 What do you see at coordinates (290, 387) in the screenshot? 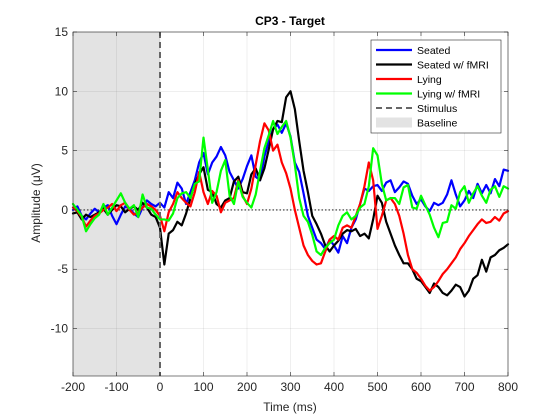
I see `x-tick-label: 300` at bounding box center [290, 387].